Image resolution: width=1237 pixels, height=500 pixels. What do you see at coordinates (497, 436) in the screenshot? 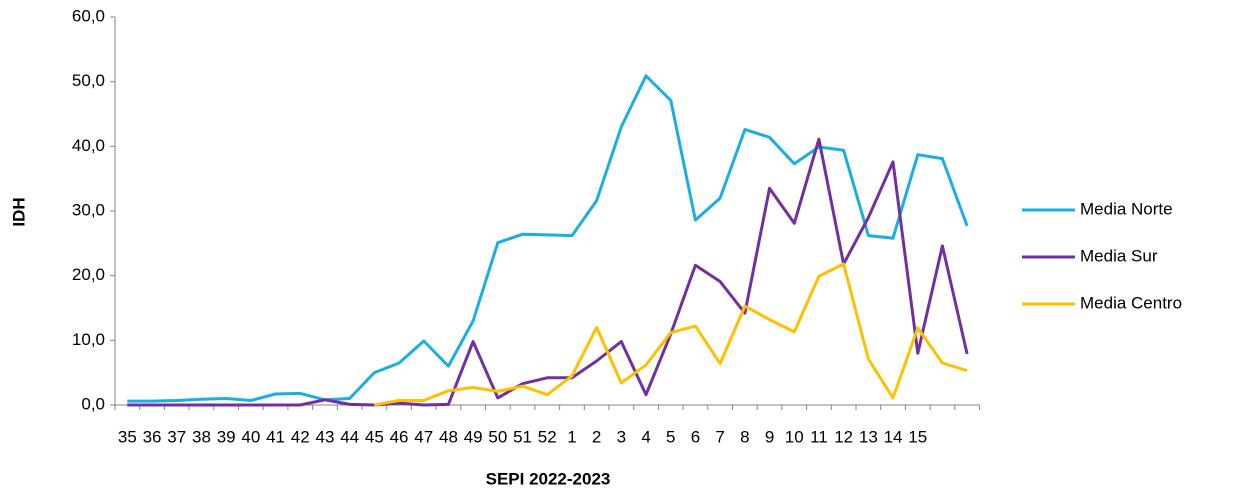
I see `x-tick-label: 50` at bounding box center [497, 436].